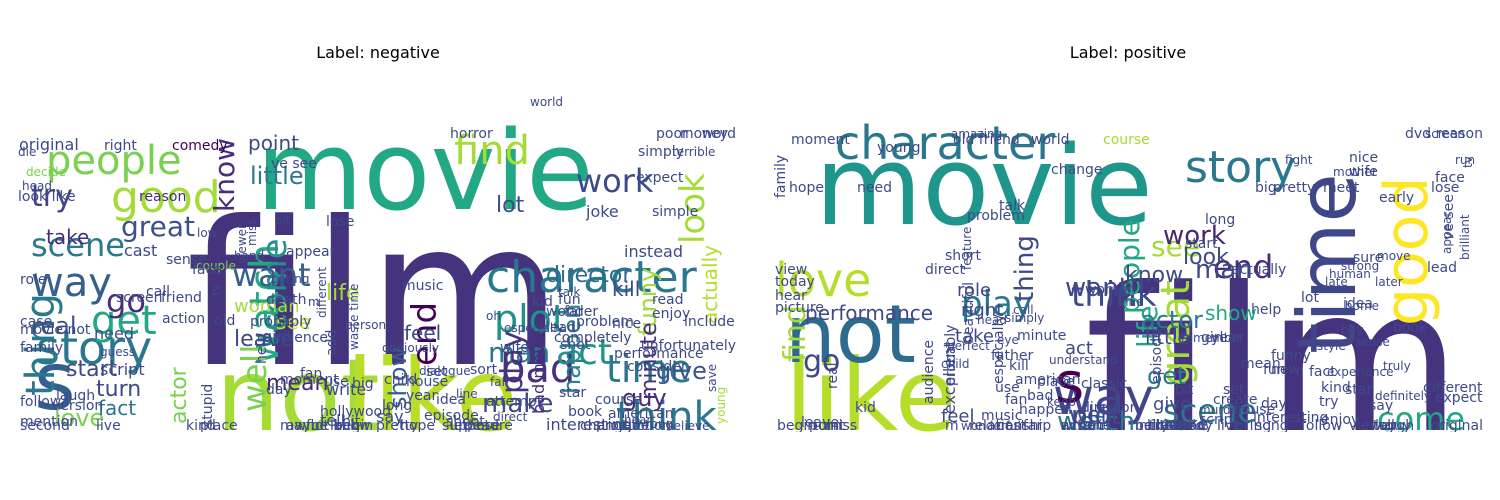  I want to click on word-far: far, so click(574, 312).